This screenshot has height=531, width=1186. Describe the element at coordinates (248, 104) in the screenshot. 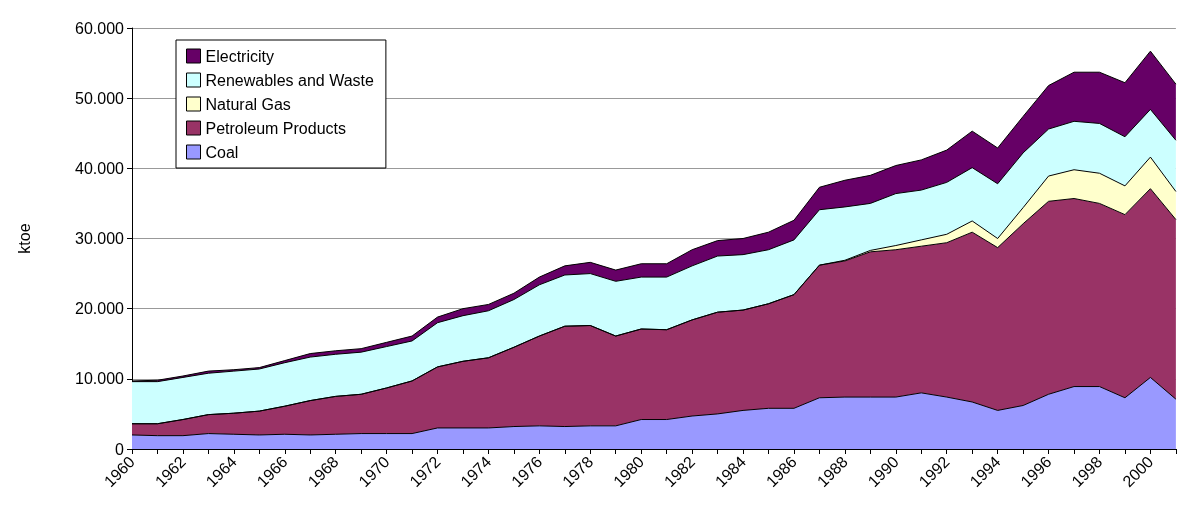

I see `legend-label: Natural Gas` at that location.